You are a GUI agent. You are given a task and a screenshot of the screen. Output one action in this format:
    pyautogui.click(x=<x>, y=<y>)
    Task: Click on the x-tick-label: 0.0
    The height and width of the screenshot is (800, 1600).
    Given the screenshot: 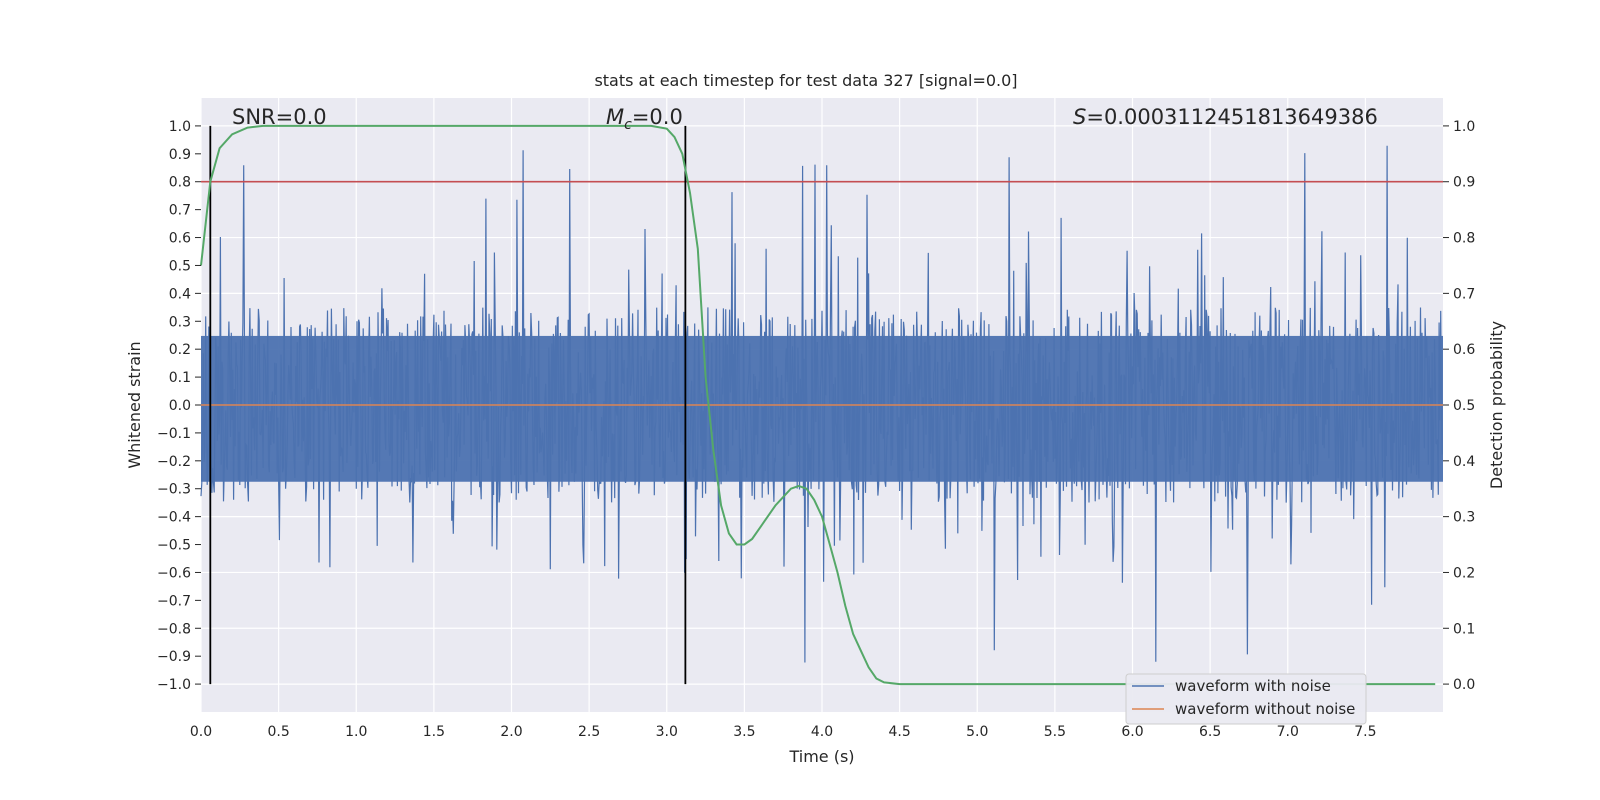 What is the action you would take?
    pyautogui.click(x=201, y=732)
    